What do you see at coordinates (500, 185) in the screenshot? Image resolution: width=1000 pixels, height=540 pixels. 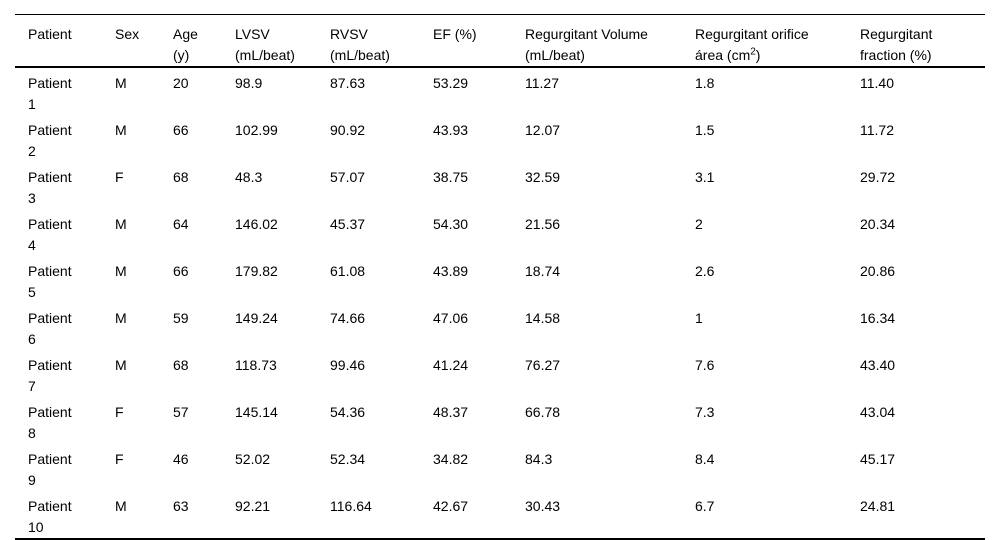 I see `table-row: Patient 3 F 68 48.3 57.07 38.75 32.59 3.1 29.72` at bounding box center [500, 185].